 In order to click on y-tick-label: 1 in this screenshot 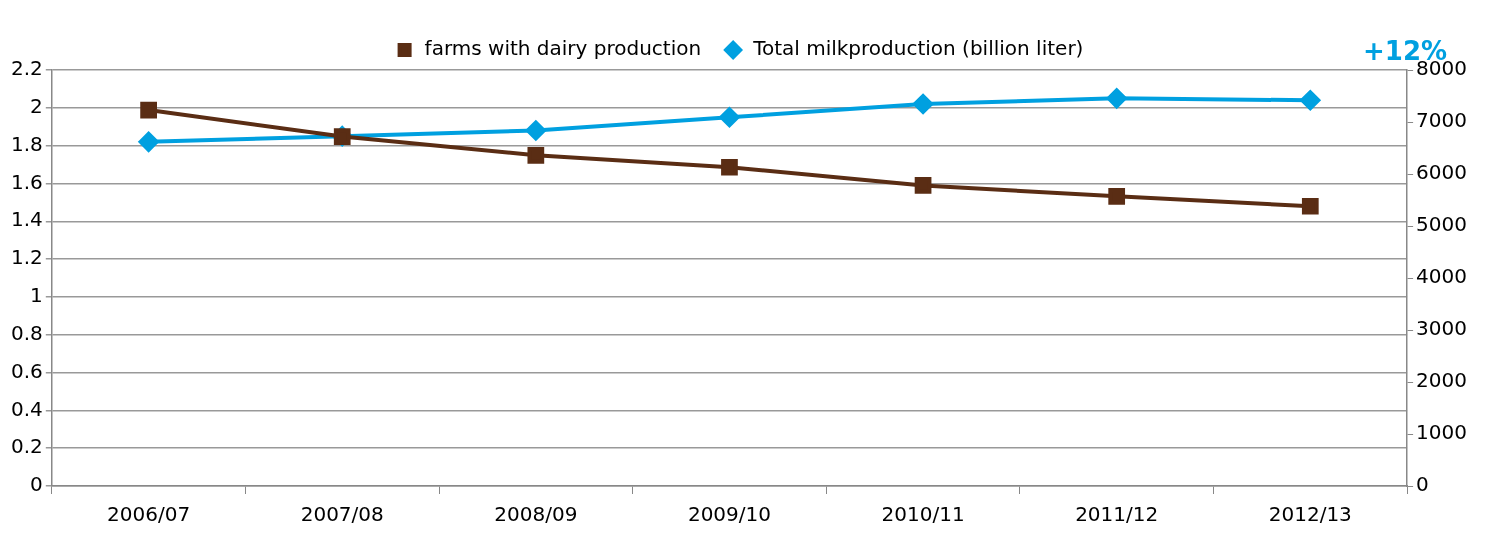, I will do `click(36, 295)`.